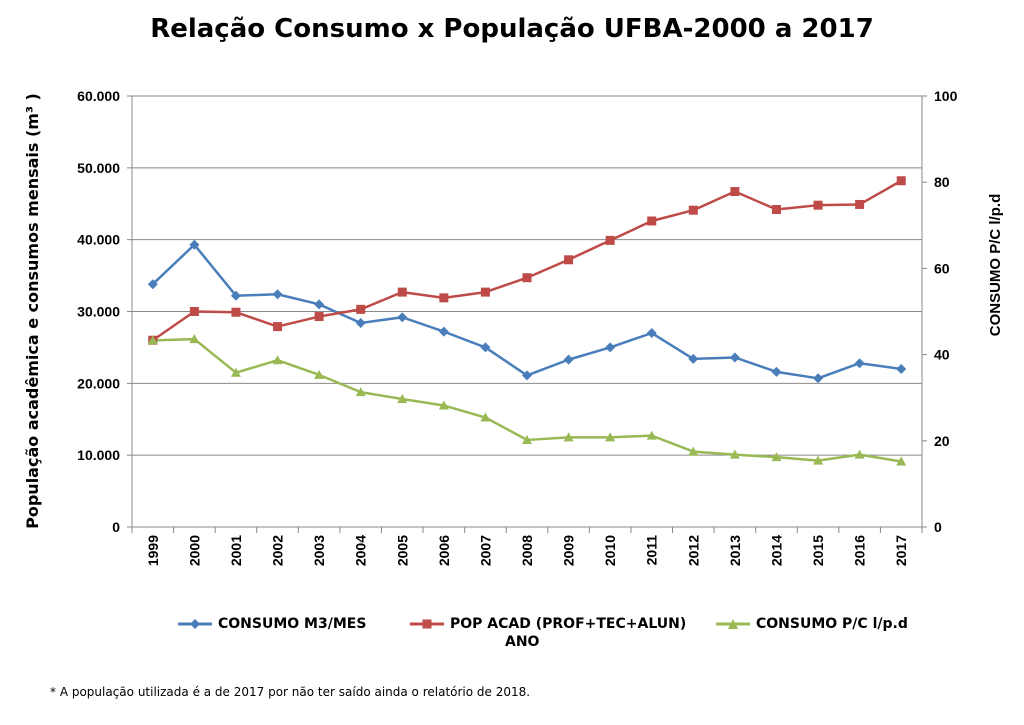 The width and height of the screenshot is (1024, 725). What do you see at coordinates (292, 624) in the screenshot?
I see `legend-label: CONSUMO M3/MES` at bounding box center [292, 624].